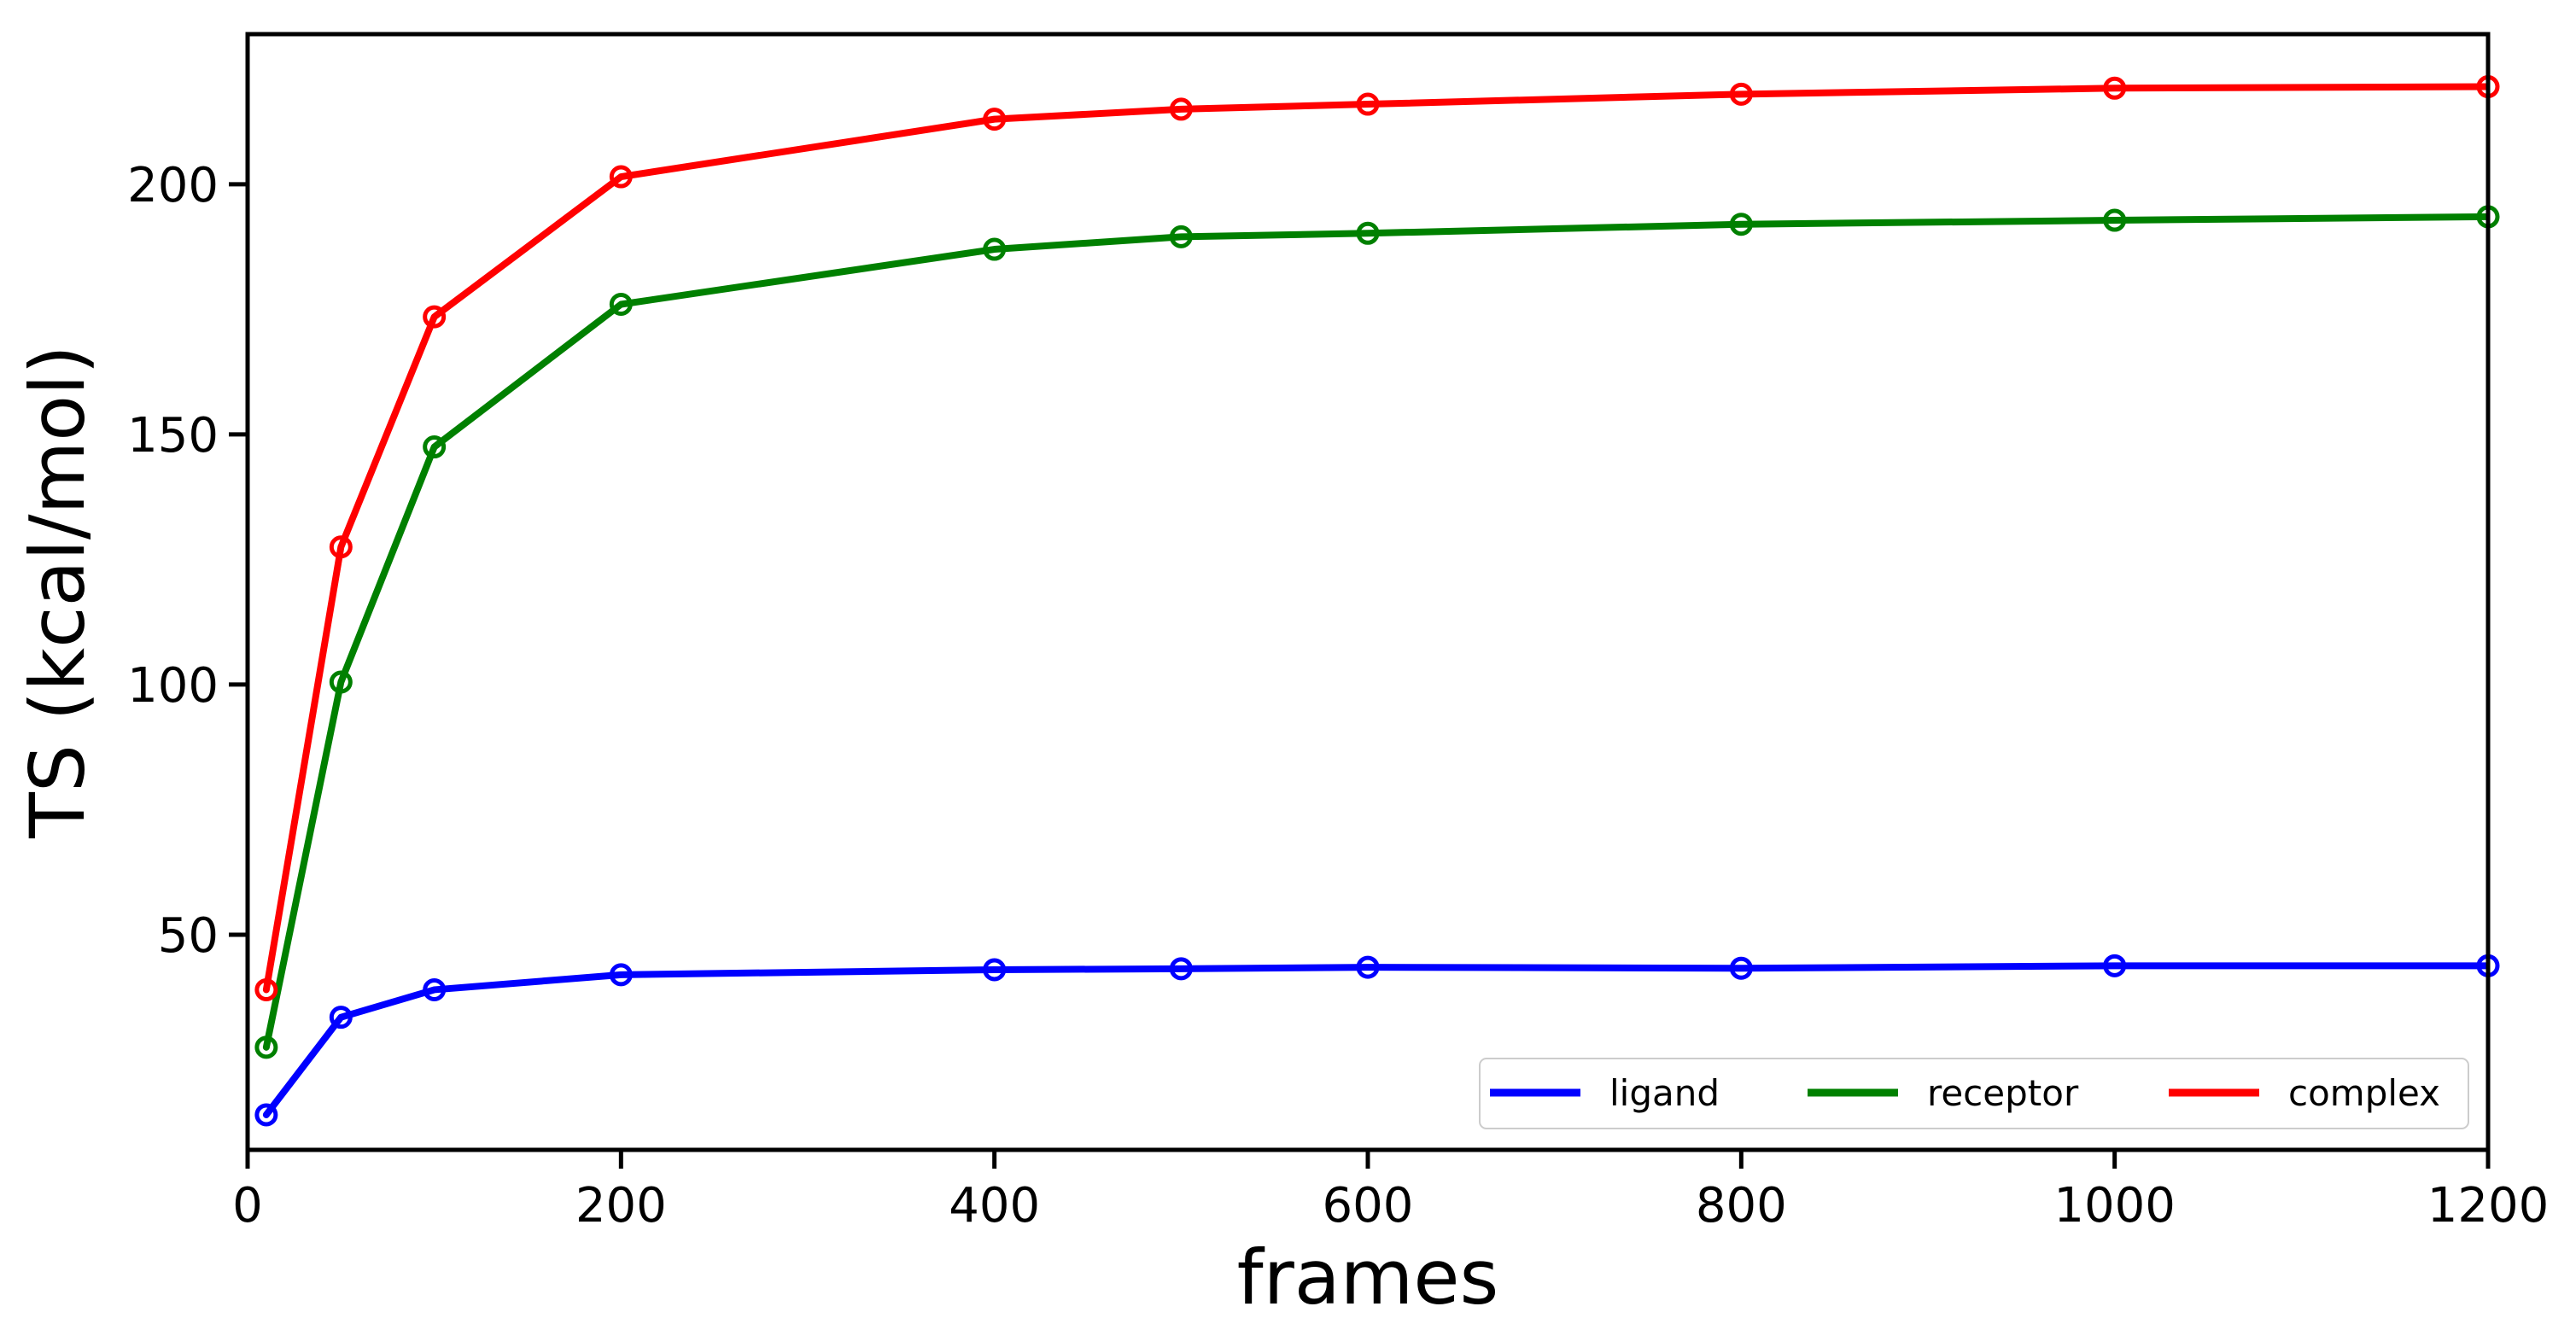  Describe the element at coordinates (1741, 1206) in the screenshot. I see `x-tick-label: 800` at that location.